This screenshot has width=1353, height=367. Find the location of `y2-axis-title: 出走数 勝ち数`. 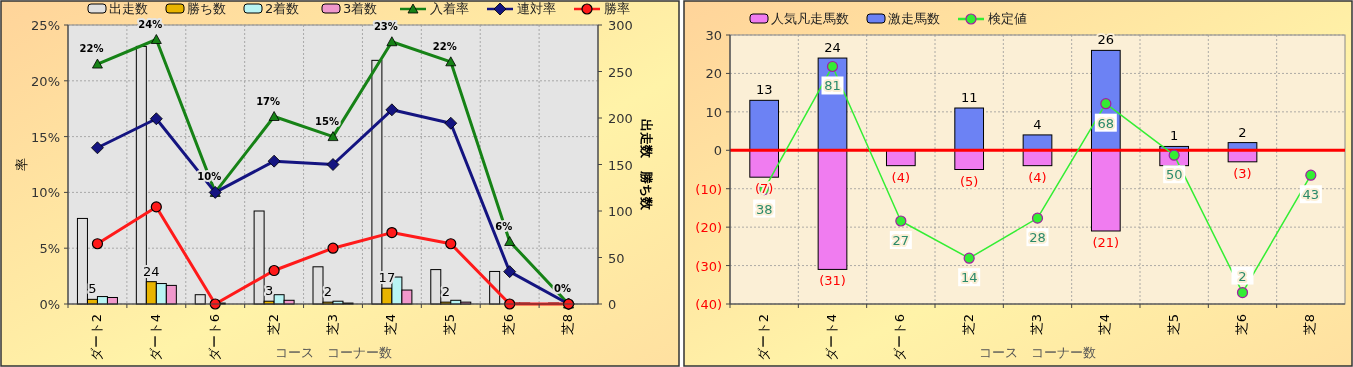

y2-axis-title: 出走数 勝ち数 is located at coordinates (646, 165).